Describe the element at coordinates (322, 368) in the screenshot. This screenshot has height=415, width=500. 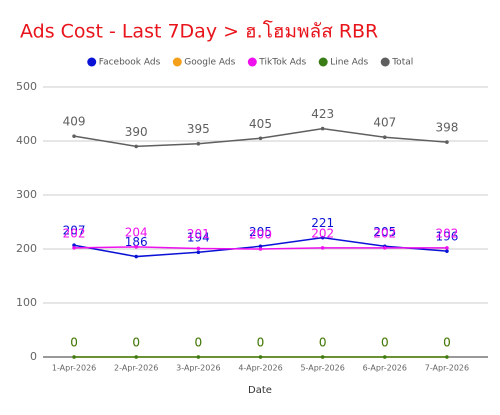
I see `x-tick-label: 5-Apr-2026` at that location.